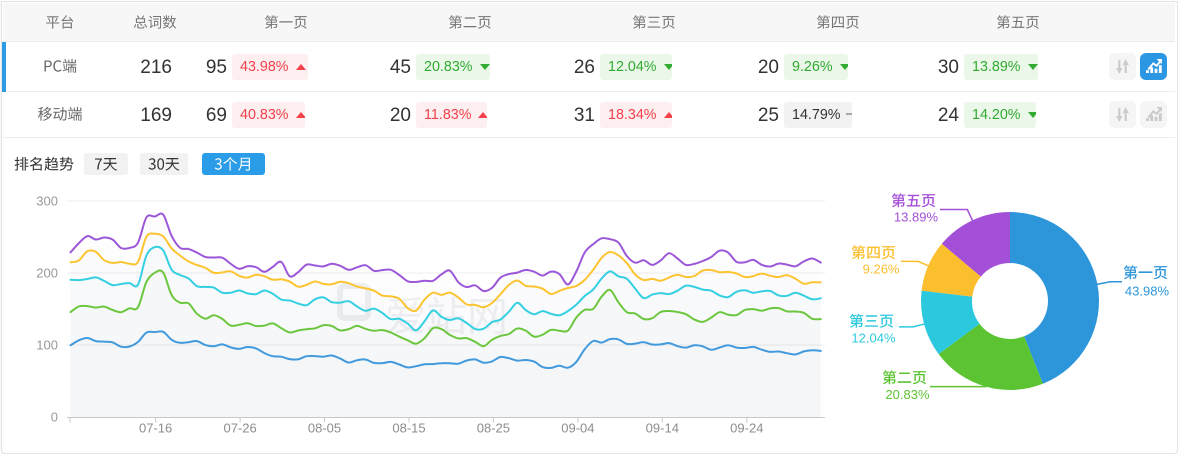  What do you see at coordinates (47, 345) in the screenshot?
I see `svg-text: 100` at bounding box center [47, 345].